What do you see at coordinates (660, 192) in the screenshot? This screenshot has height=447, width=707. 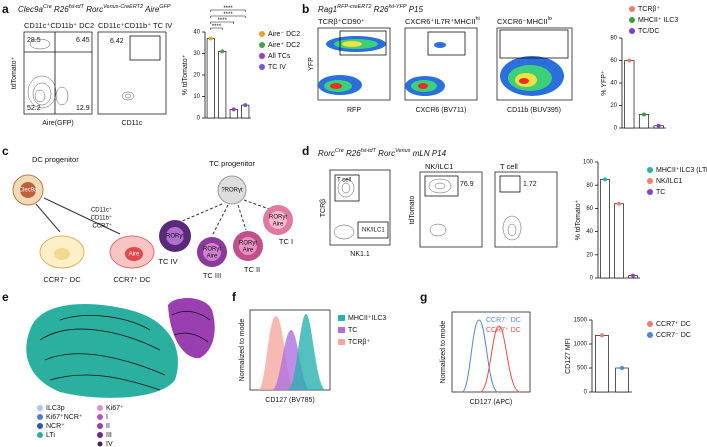 I see `legend-label: TC` at bounding box center [660, 192].